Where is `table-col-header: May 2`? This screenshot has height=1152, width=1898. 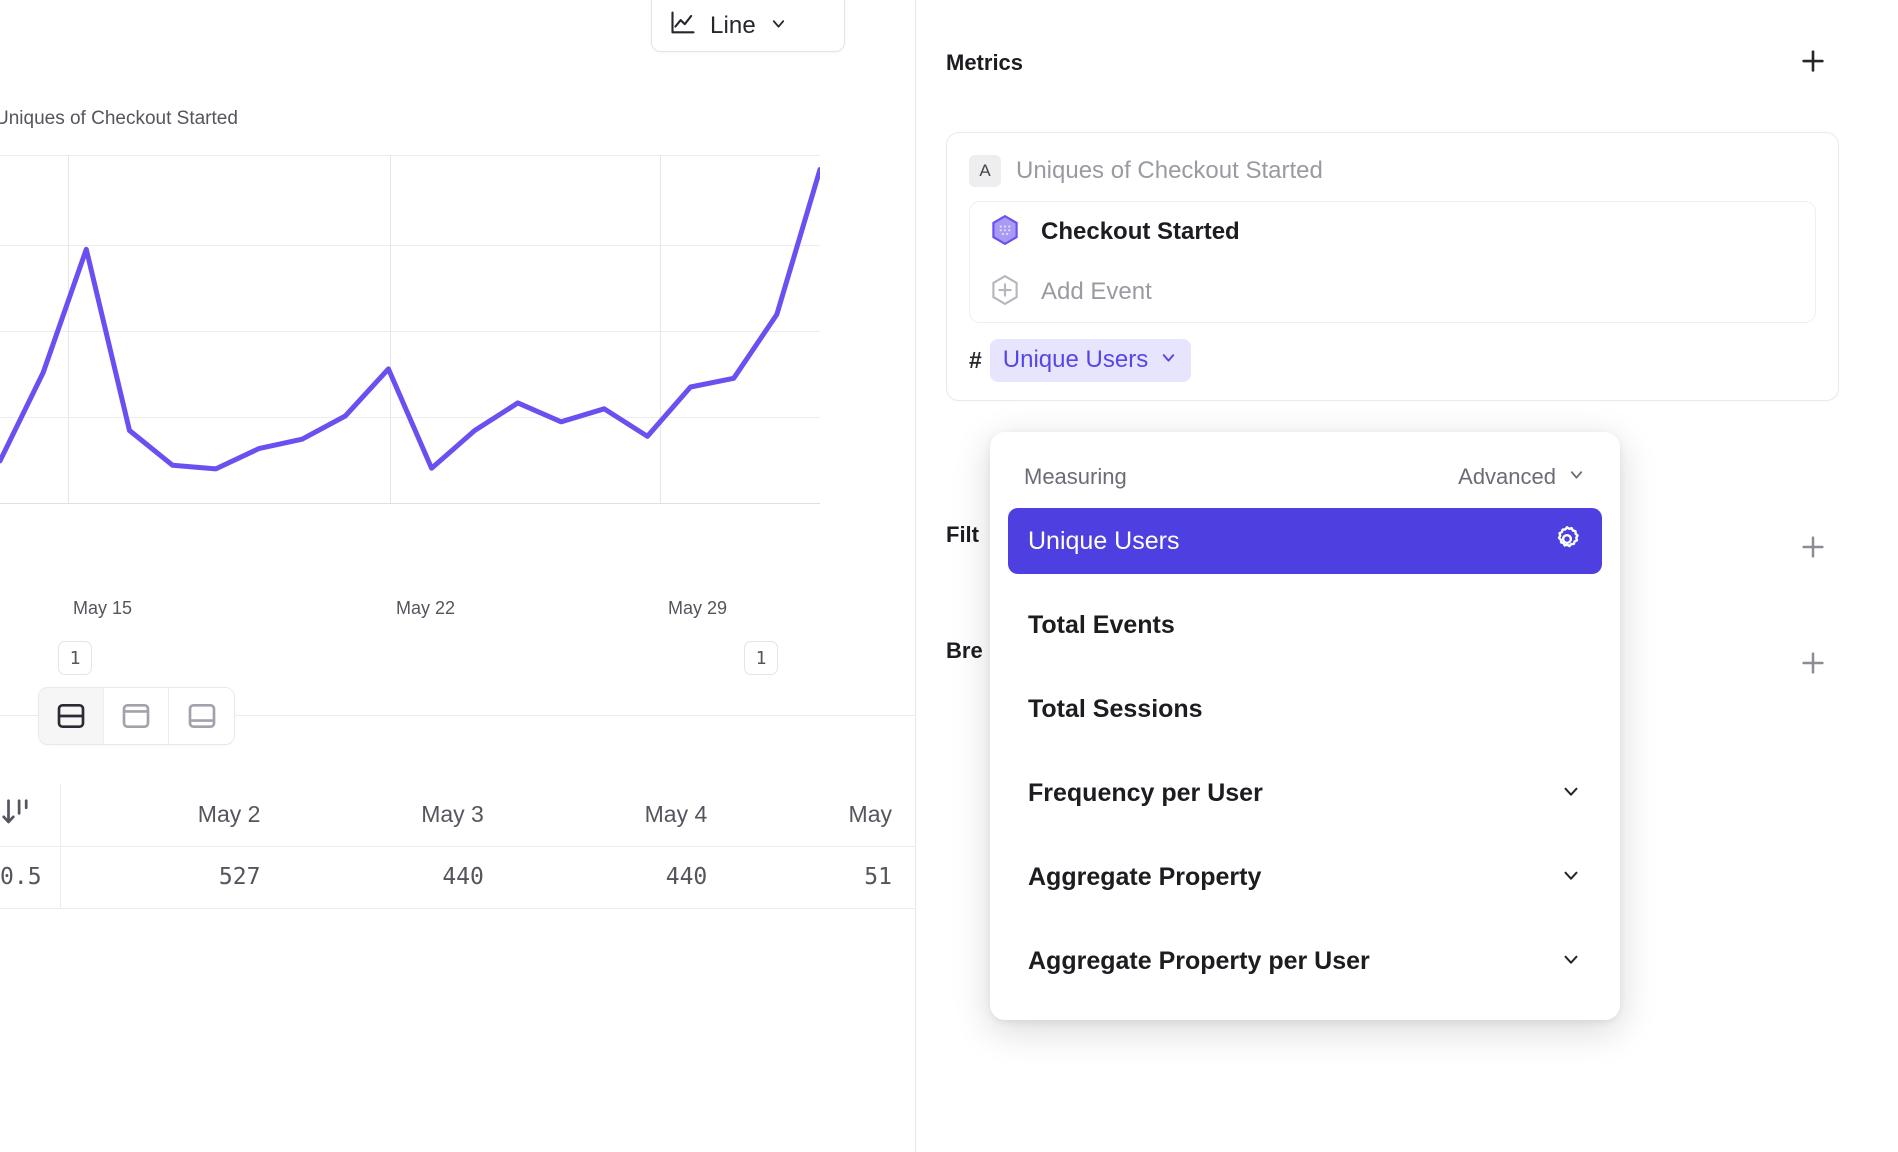 table-col-header: May 2 is located at coordinates (172, 815).